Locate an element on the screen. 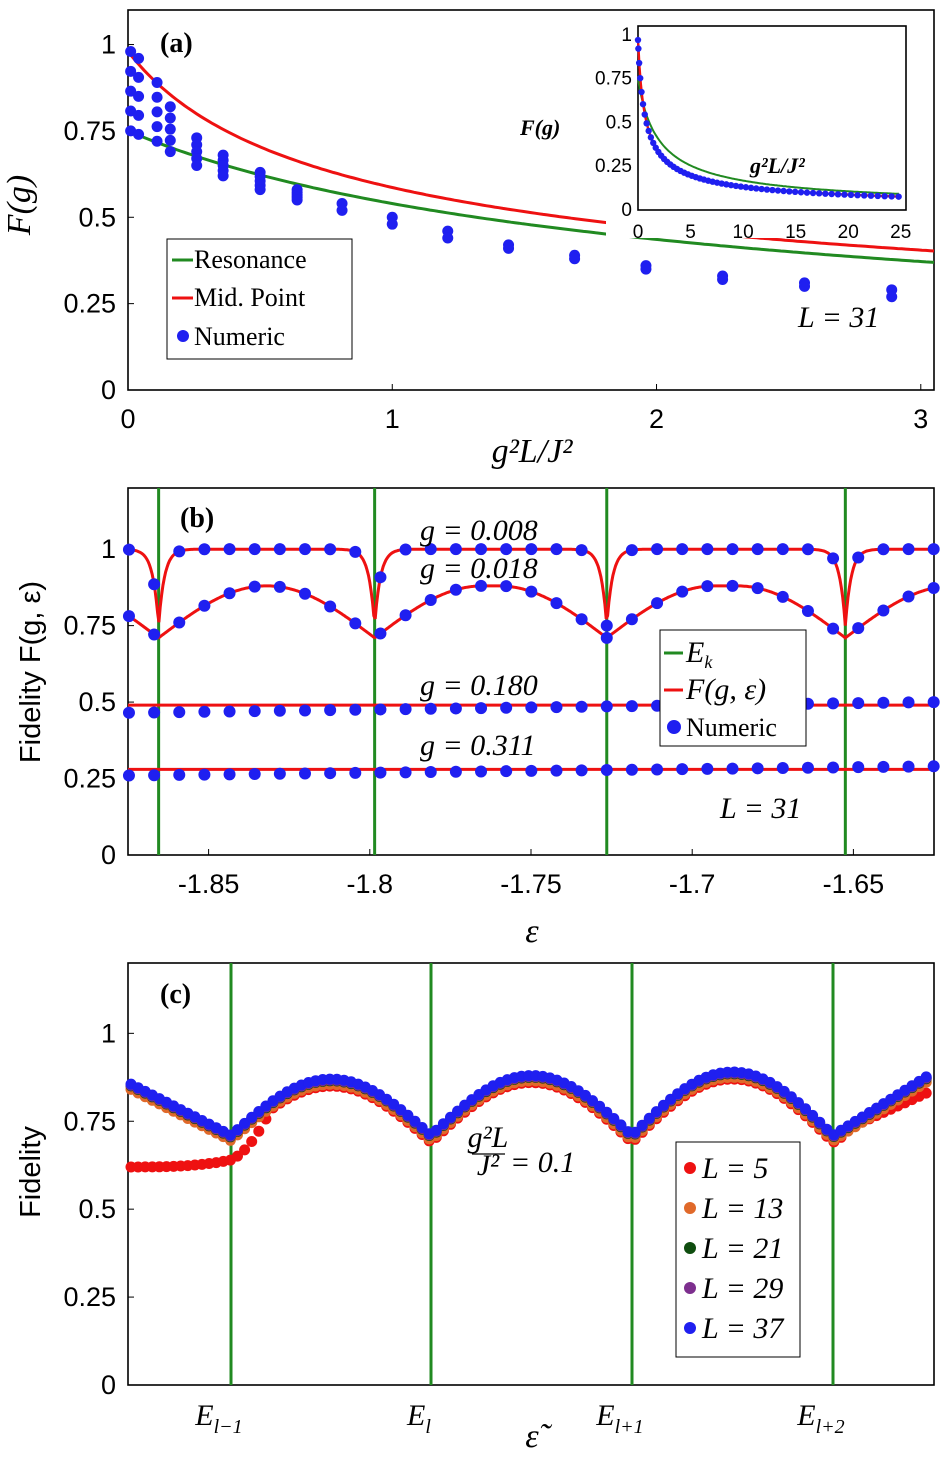  panel-c-x-ticks: El−1 El El+1 El+2 is located at coordinates (519, 1418).